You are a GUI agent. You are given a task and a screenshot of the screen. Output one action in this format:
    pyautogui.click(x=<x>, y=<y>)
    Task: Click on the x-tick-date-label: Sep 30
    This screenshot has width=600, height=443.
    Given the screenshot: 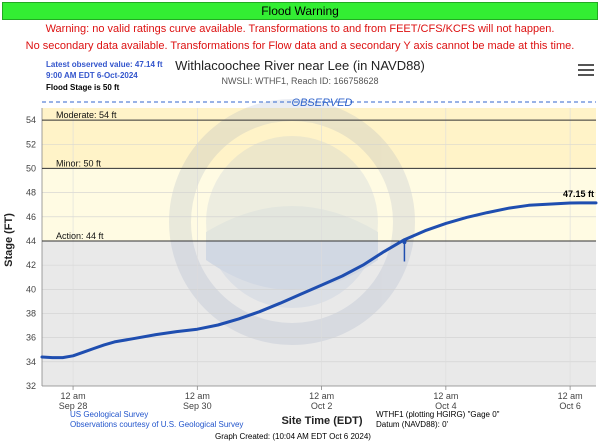 What is the action you would take?
    pyautogui.click(x=197, y=406)
    